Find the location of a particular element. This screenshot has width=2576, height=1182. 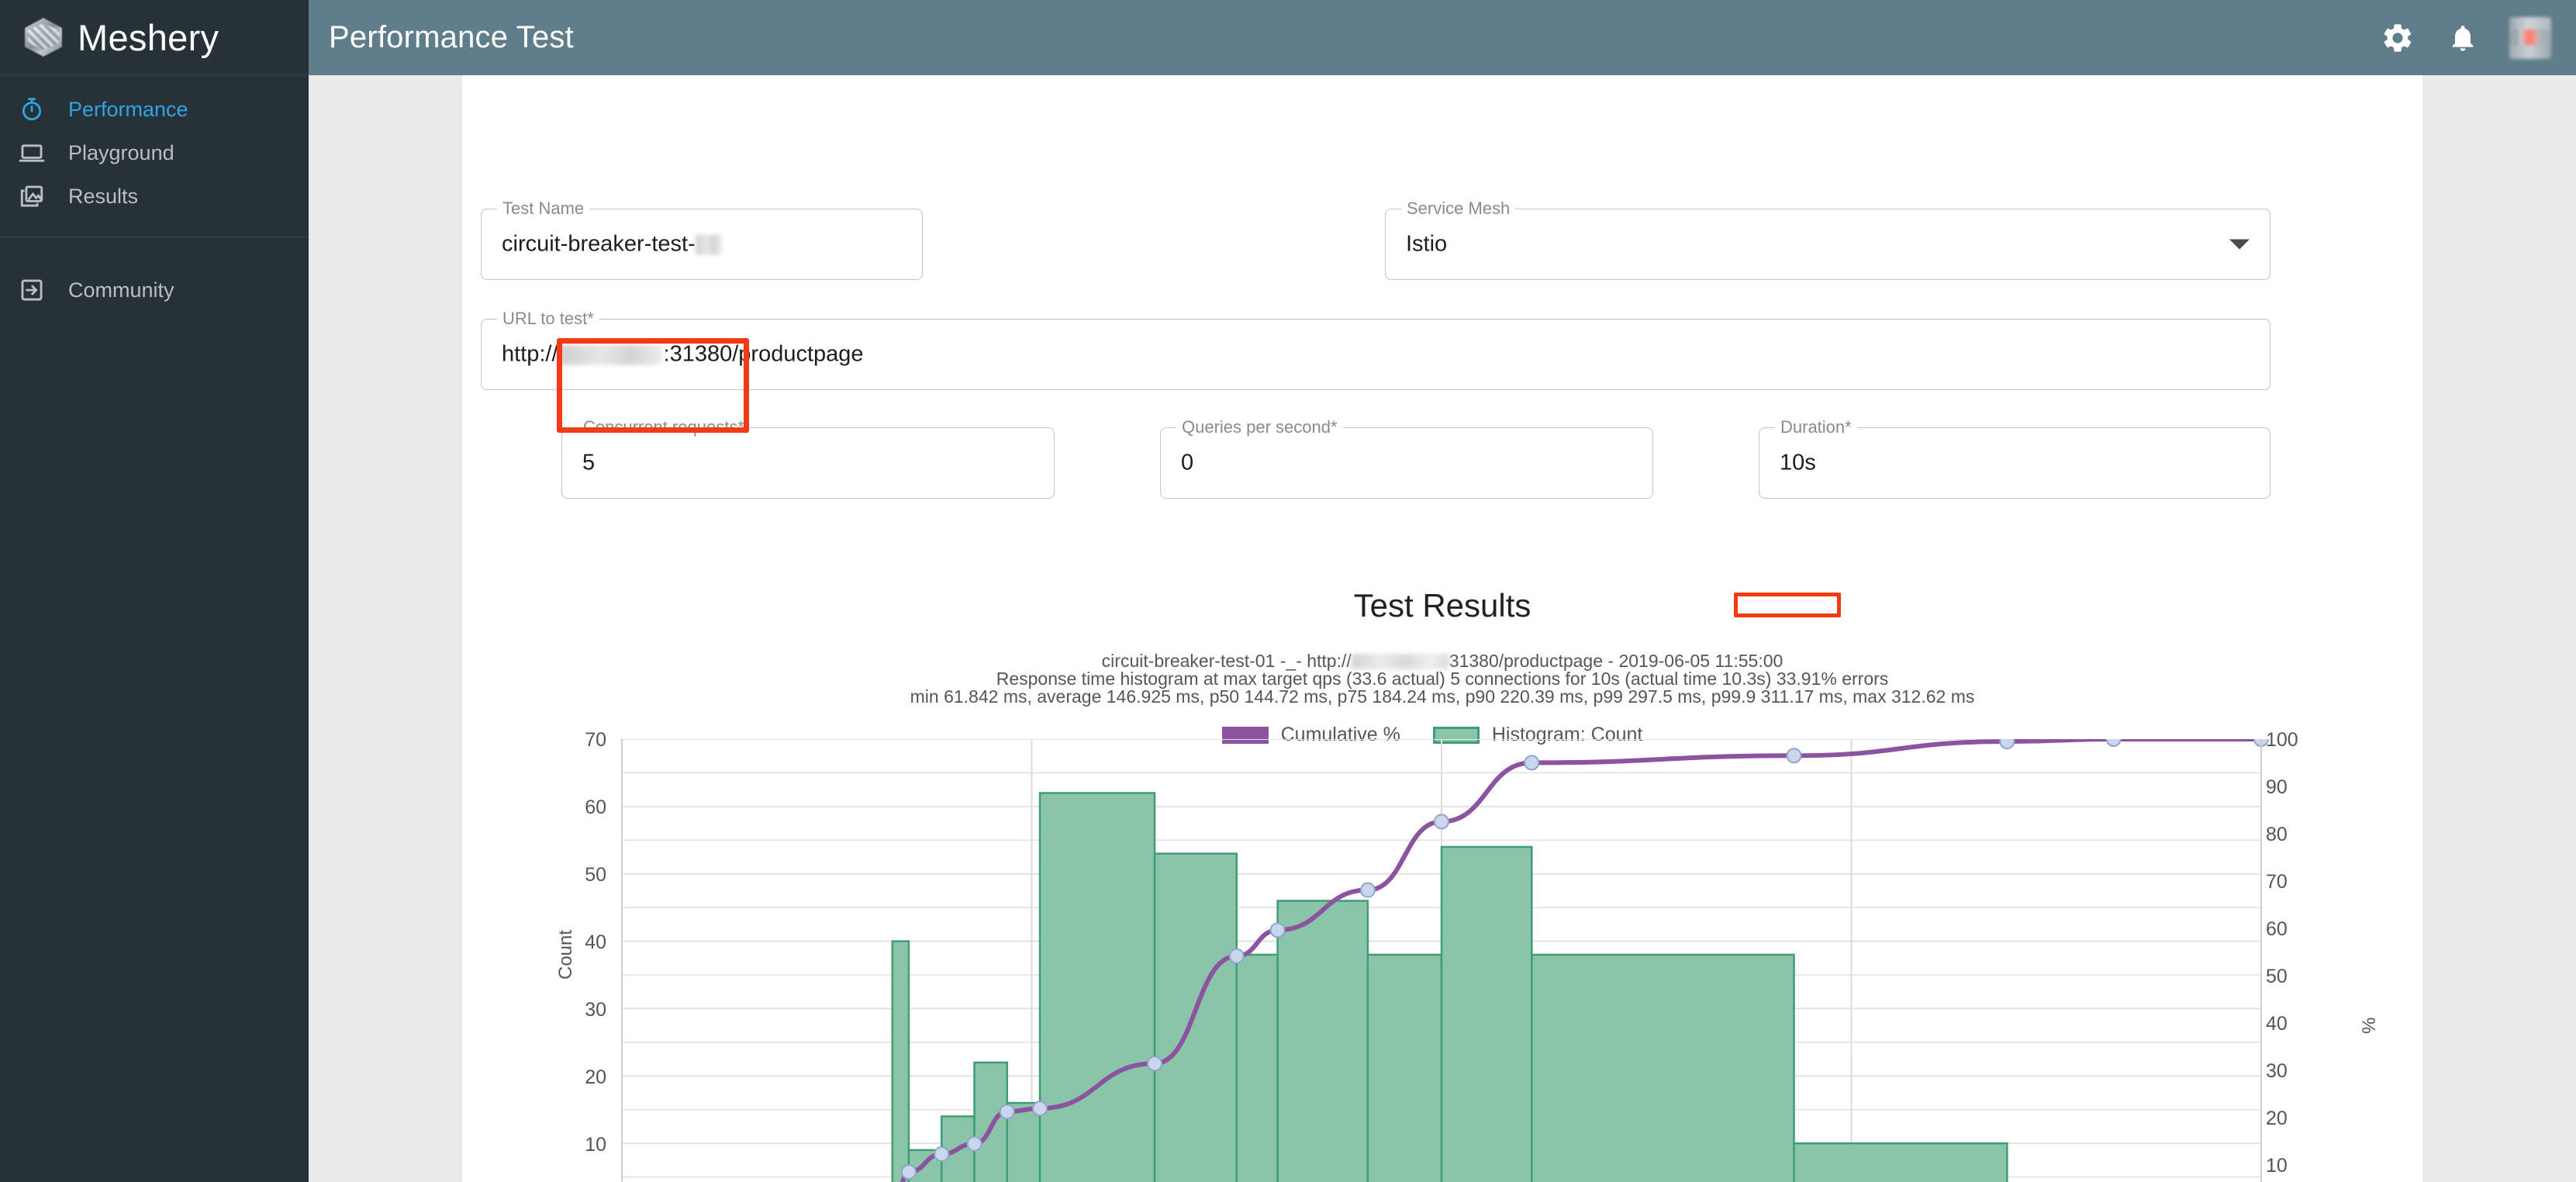

sidebar-item-label: Community is located at coordinates (121, 290).